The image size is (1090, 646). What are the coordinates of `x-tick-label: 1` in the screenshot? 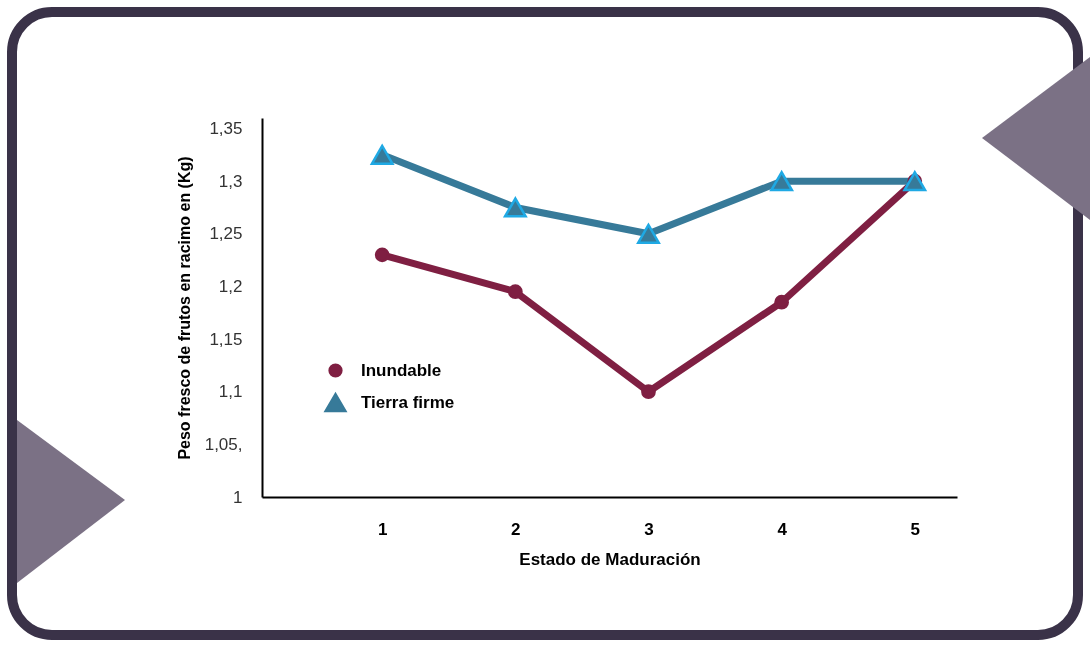 It's located at (382, 529).